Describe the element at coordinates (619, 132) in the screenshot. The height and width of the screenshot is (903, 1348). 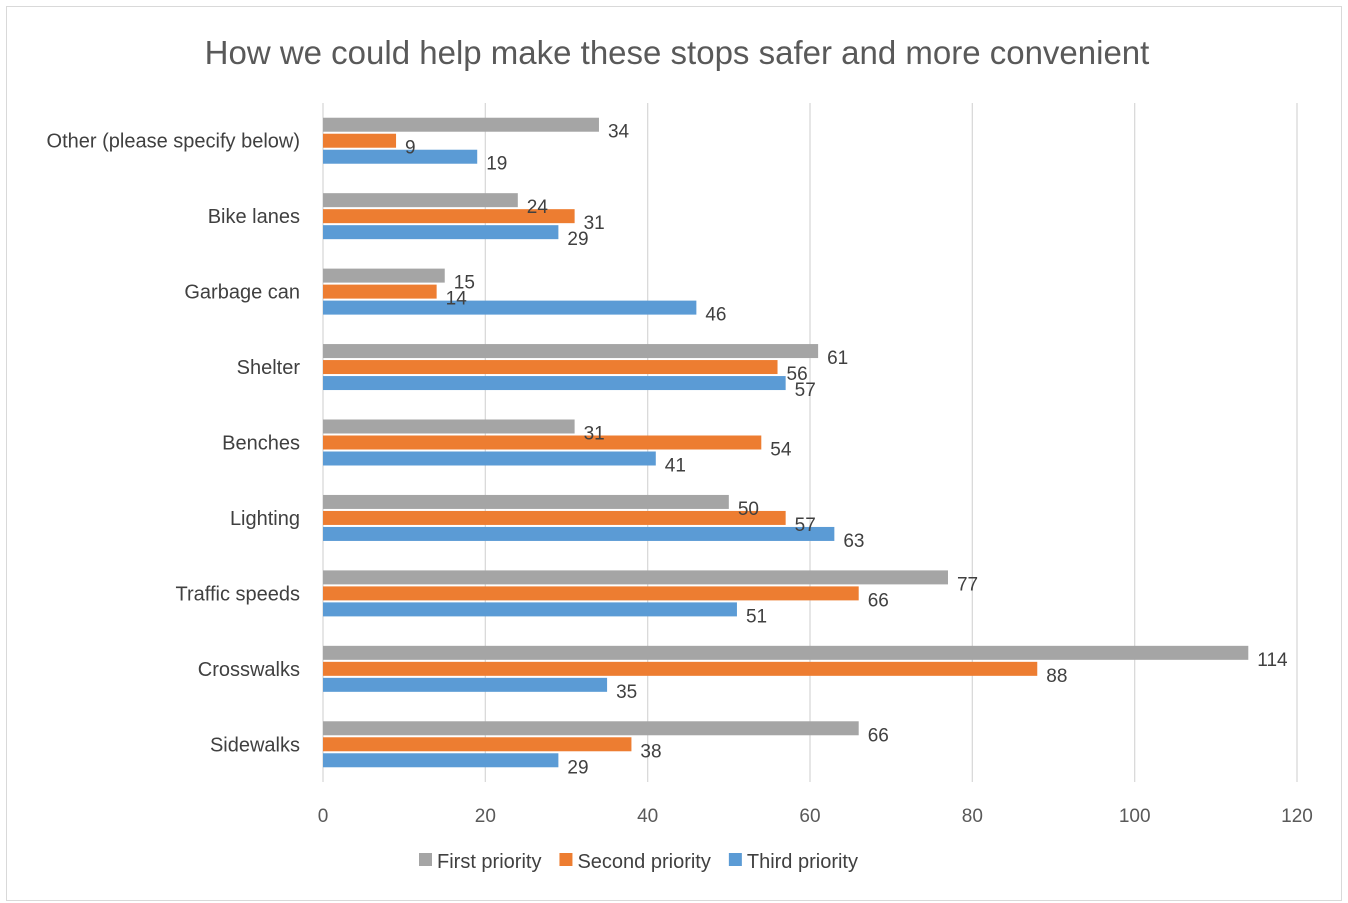
I see `data-label: 34` at that location.